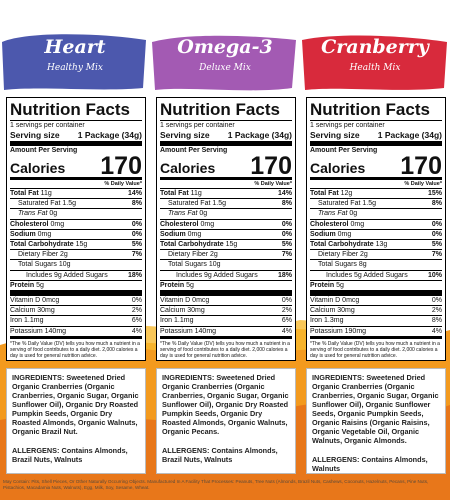  I want to click on nutrient-amount: 140mg, so click(205, 331).